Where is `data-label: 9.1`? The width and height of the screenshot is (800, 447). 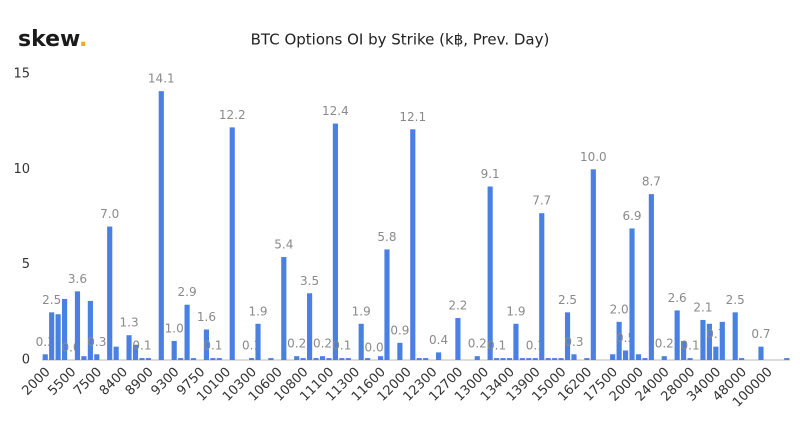 data-label: 9.1 is located at coordinates (490, 174).